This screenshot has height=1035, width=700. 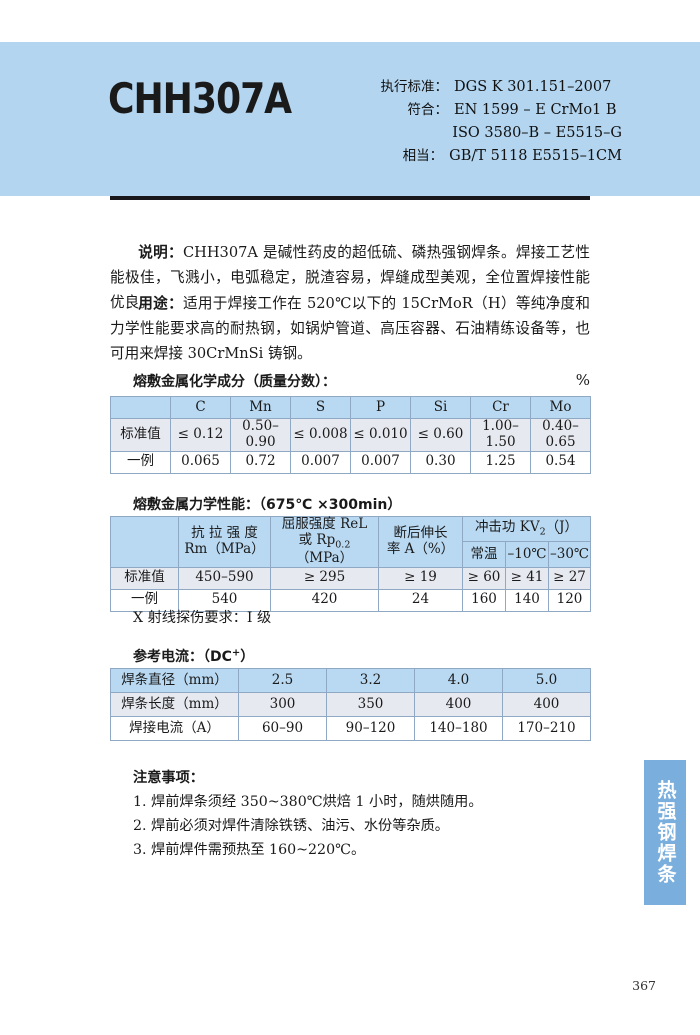 I want to click on column-header: Mo, so click(x=560, y=407).